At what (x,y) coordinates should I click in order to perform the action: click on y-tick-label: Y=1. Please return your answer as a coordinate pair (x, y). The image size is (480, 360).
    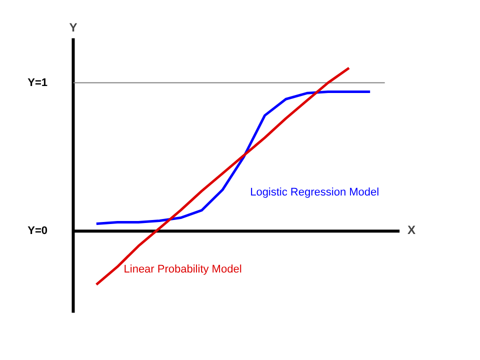
    Looking at the image, I should click on (38, 82).